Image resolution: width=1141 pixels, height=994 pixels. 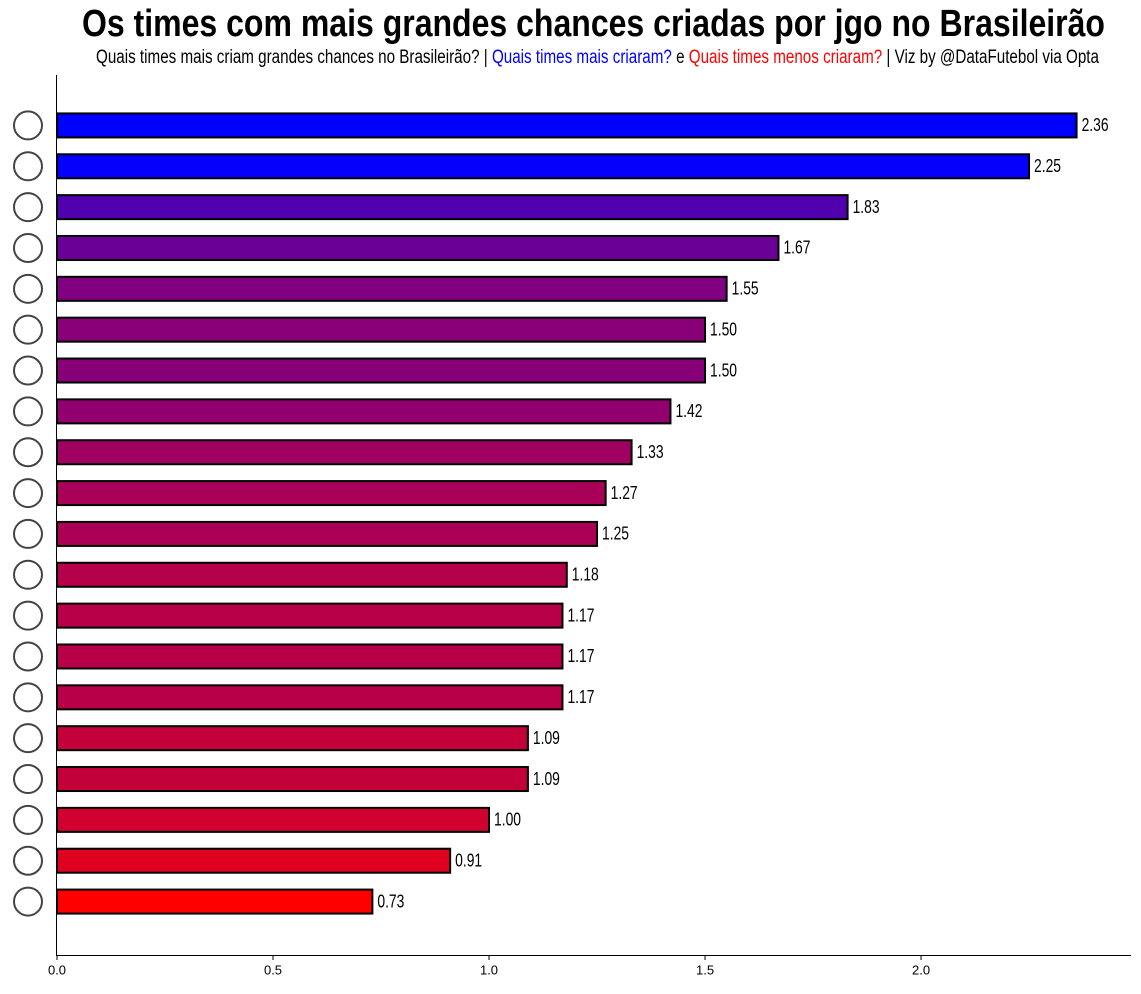 I want to click on subtitle-part: Quais times menos criaram?, so click(x=785, y=57).